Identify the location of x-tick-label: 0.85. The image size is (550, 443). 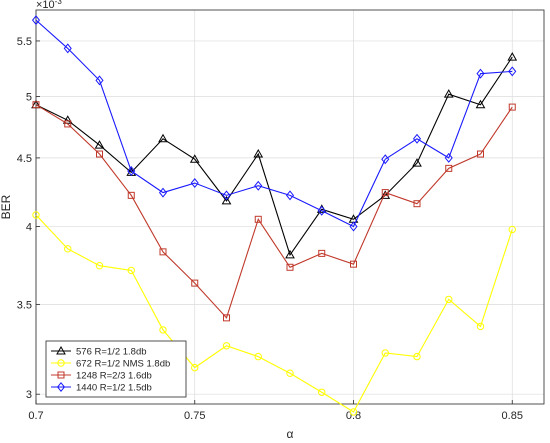
(512, 416).